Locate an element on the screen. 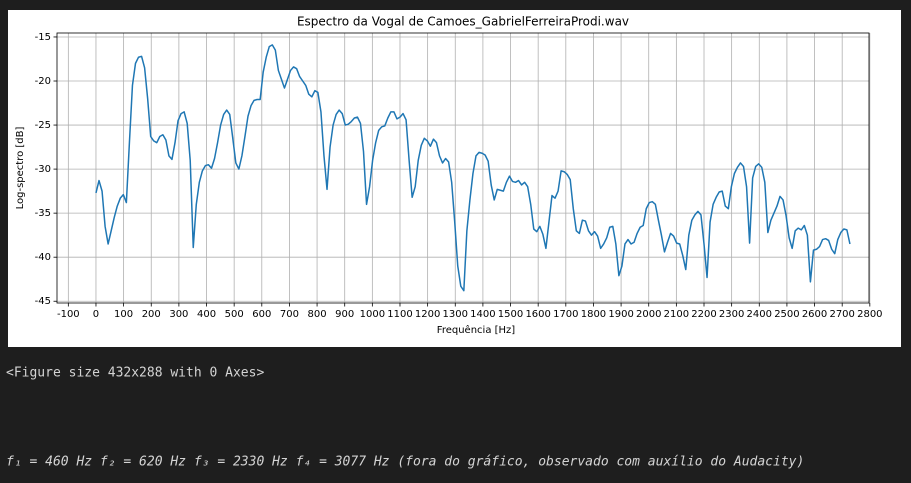 The height and width of the screenshot is (483, 911). x-tick-label: 200 is located at coordinates (151, 314).